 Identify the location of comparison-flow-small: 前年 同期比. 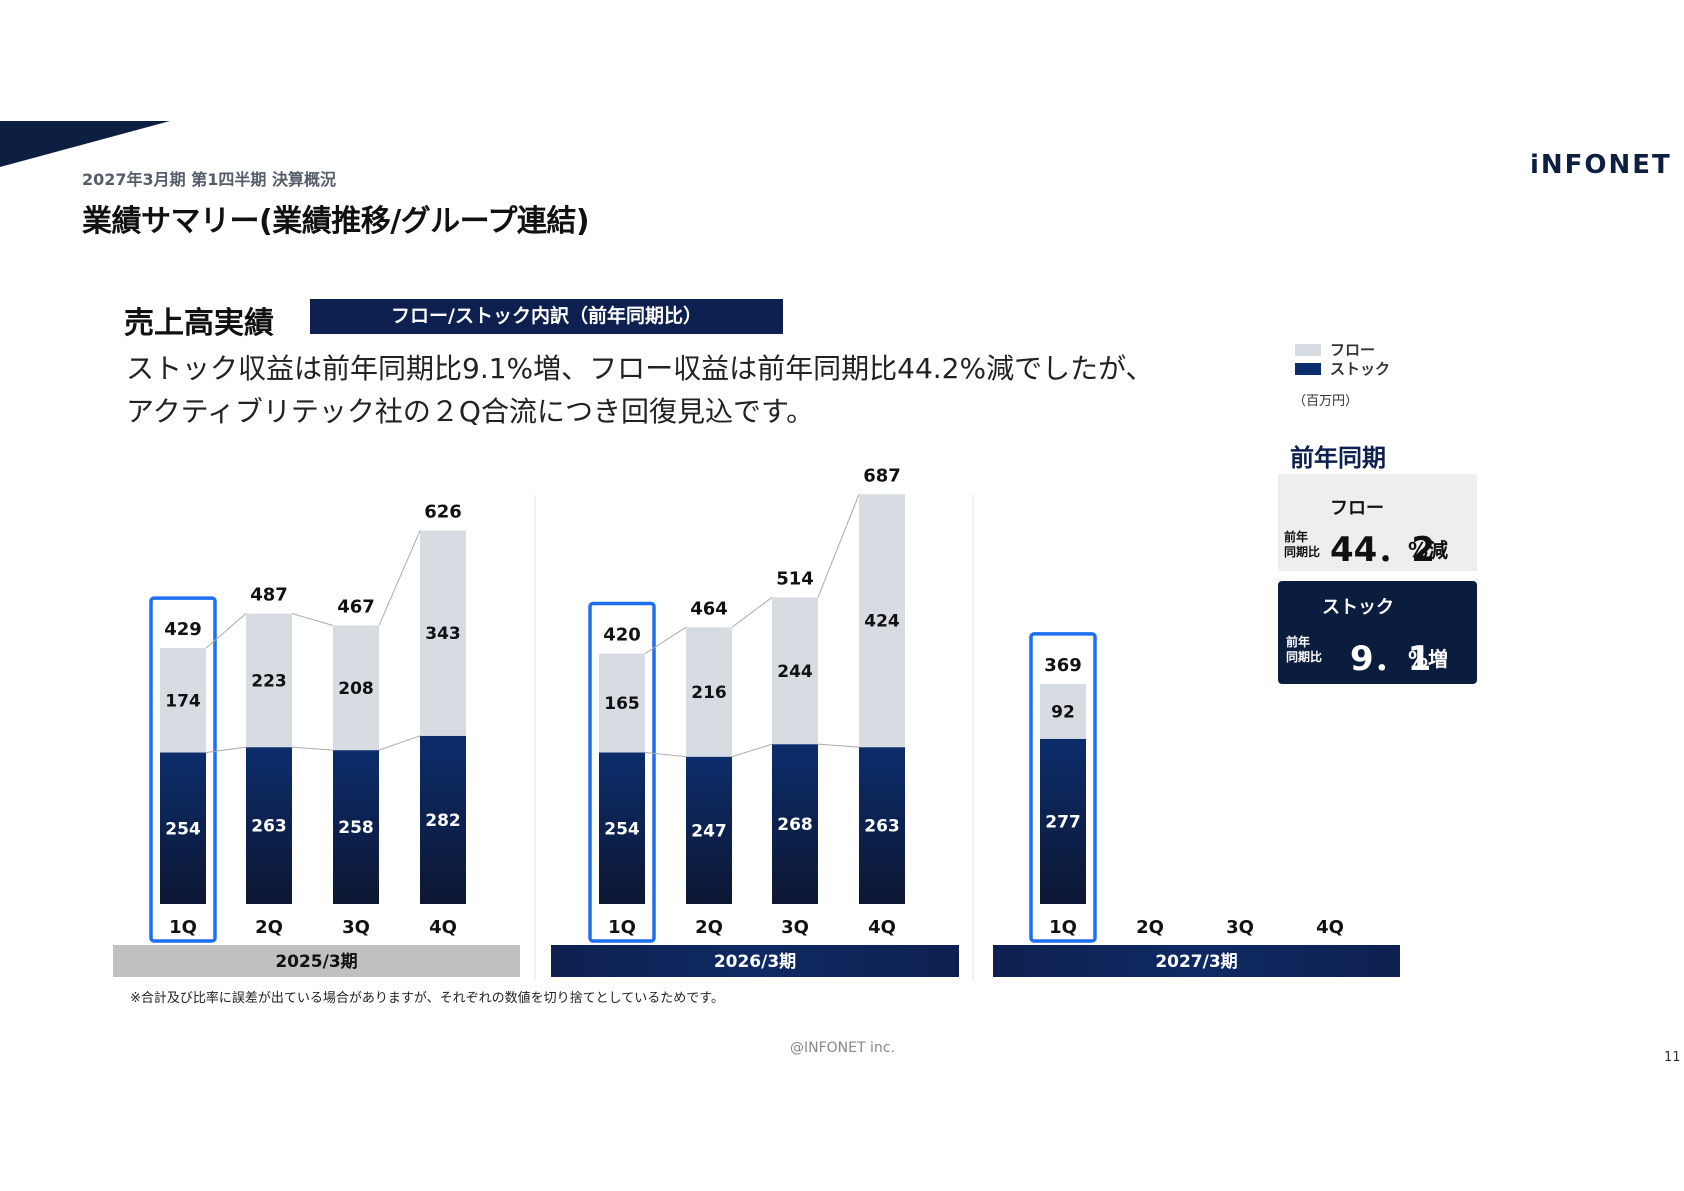
(1302, 545).